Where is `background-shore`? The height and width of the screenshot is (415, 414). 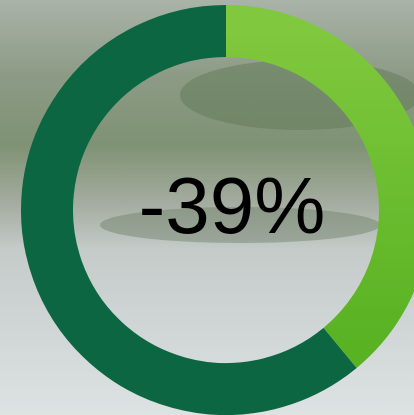
background-shore is located at coordinates (240, 225).